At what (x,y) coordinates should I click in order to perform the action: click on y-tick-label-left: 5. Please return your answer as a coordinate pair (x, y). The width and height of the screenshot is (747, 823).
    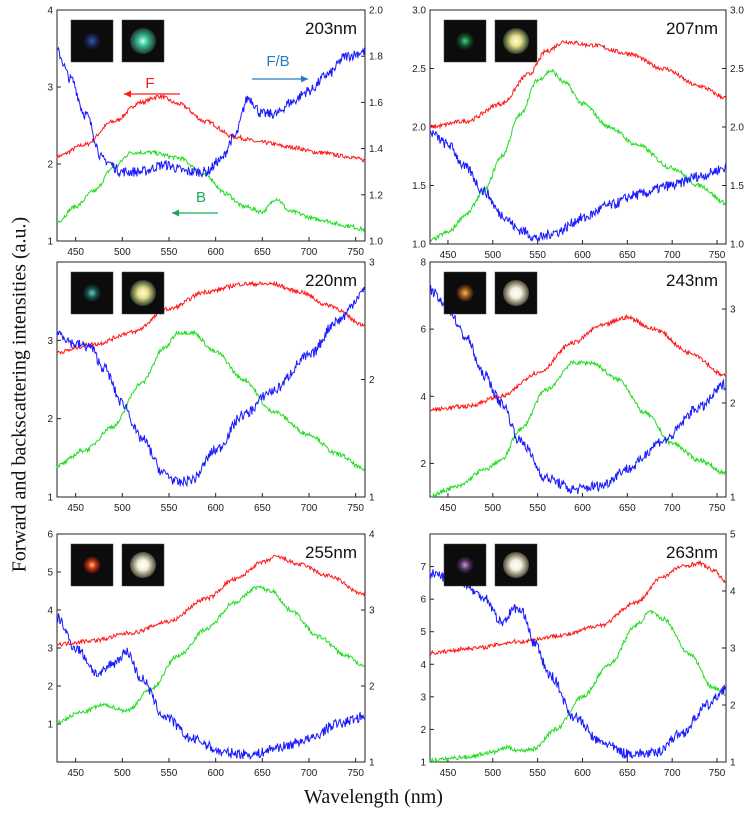
    Looking at the image, I should click on (423, 632).